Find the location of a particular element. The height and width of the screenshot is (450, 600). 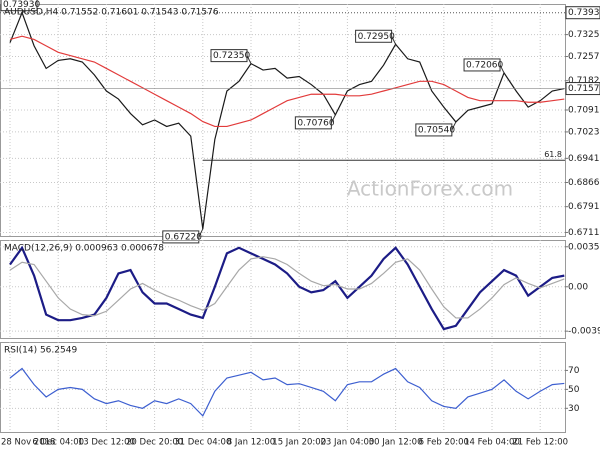

y-tick-label: 30 is located at coordinates (574, 409).